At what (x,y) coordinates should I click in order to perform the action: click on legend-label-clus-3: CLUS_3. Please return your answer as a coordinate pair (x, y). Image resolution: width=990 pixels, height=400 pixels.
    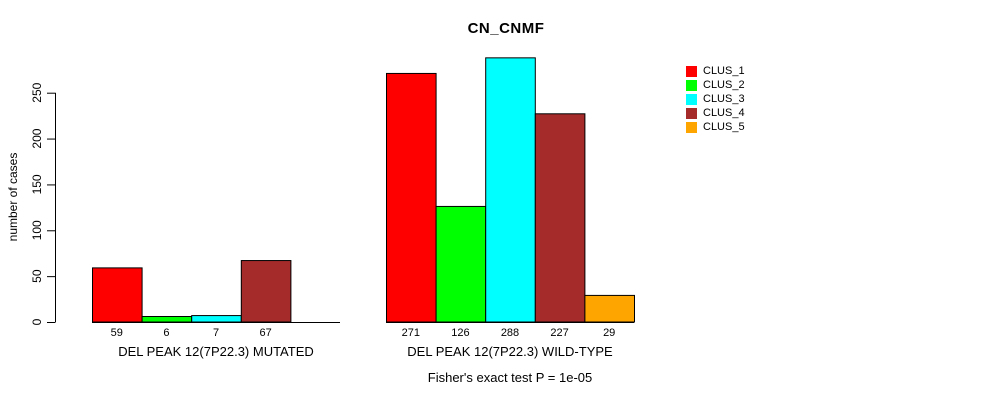
    Looking at the image, I should click on (724, 99).